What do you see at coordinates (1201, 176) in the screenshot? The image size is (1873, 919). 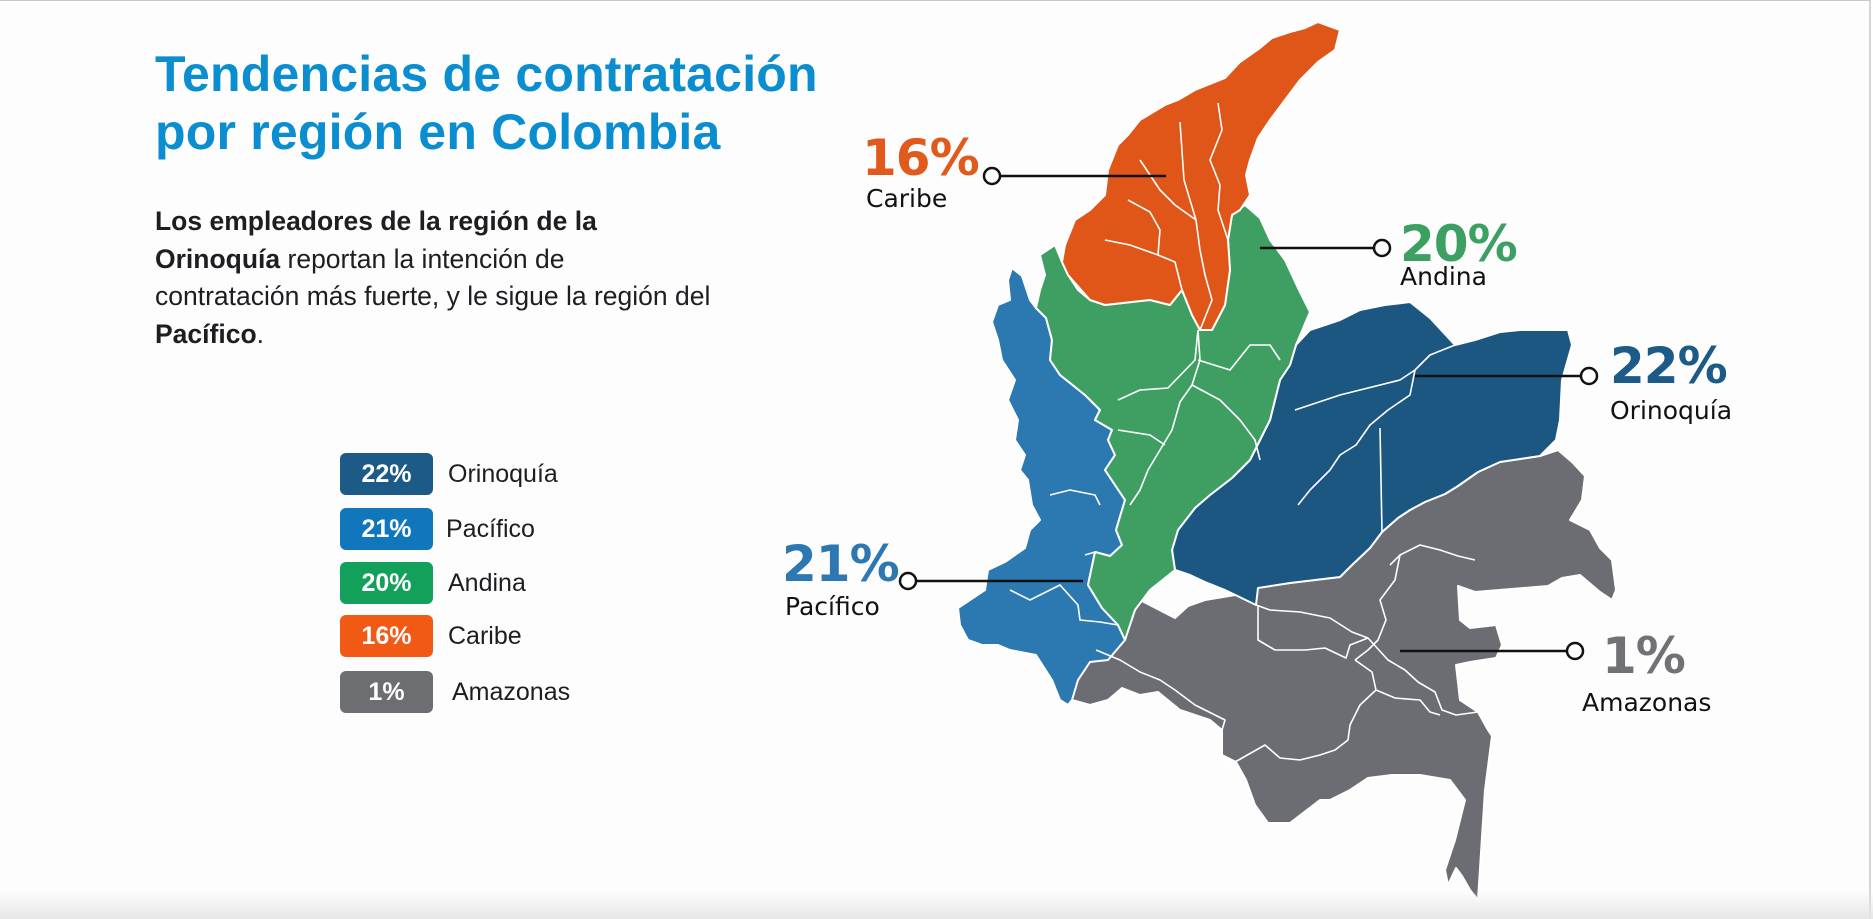 I see `region-caribe` at bounding box center [1201, 176].